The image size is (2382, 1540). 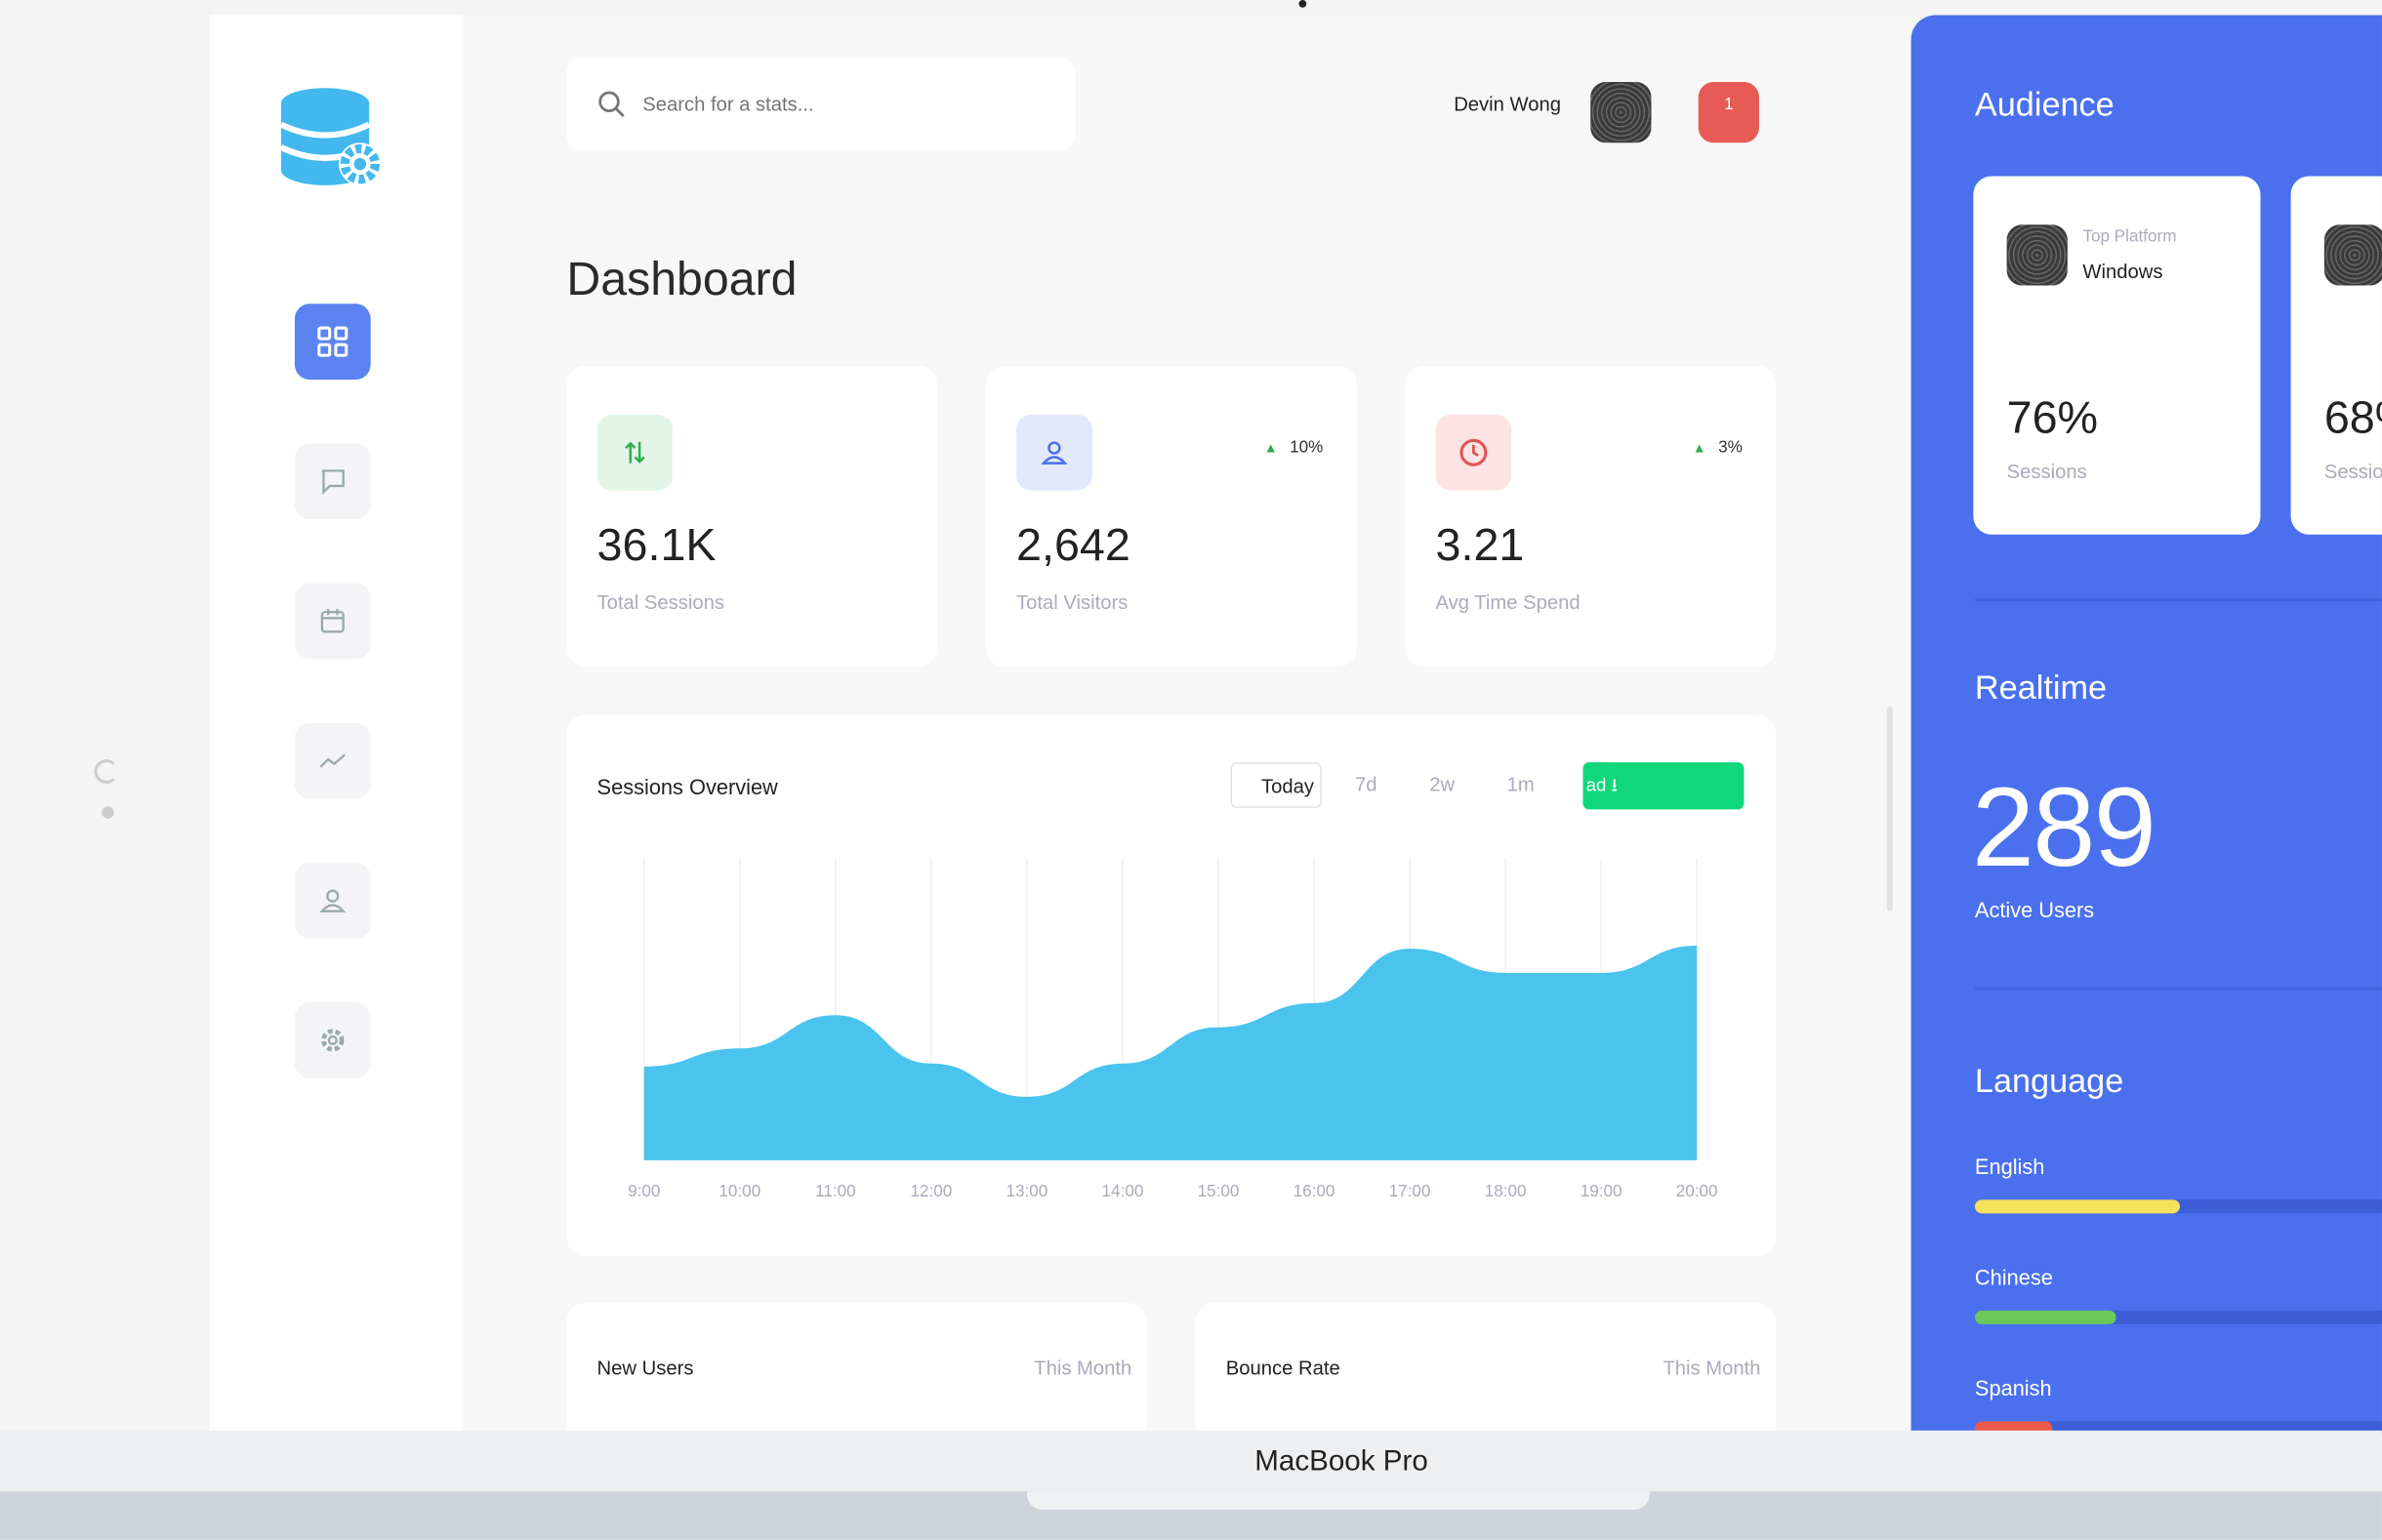 What do you see at coordinates (1302, 4) in the screenshot?
I see `camera-dot` at bounding box center [1302, 4].